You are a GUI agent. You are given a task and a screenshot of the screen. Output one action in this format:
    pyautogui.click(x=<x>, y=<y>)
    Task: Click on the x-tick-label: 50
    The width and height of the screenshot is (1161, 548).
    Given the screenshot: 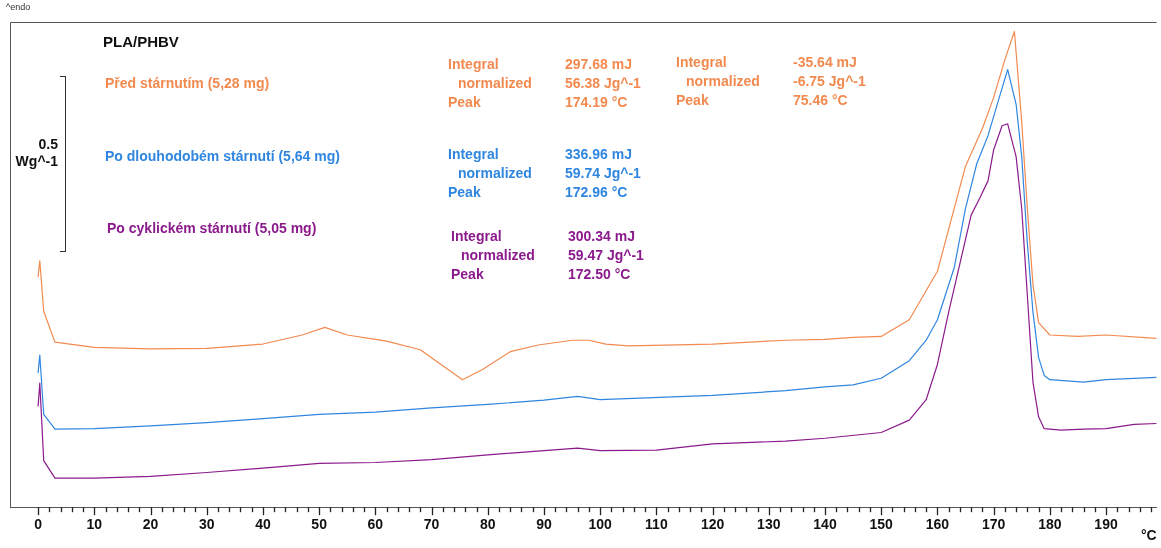 What is the action you would take?
    pyautogui.click(x=319, y=524)
    